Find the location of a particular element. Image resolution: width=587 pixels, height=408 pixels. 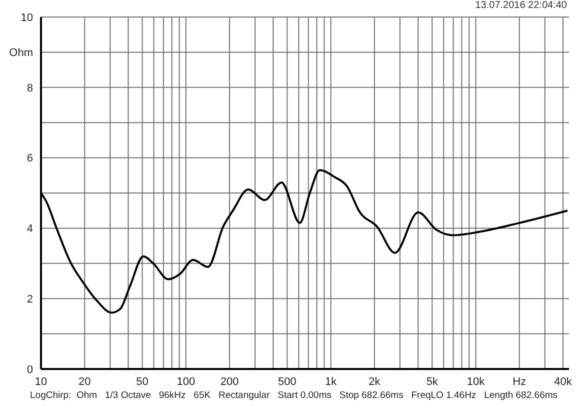

x-tick-label: 5k is located at coordinates (432, 382).